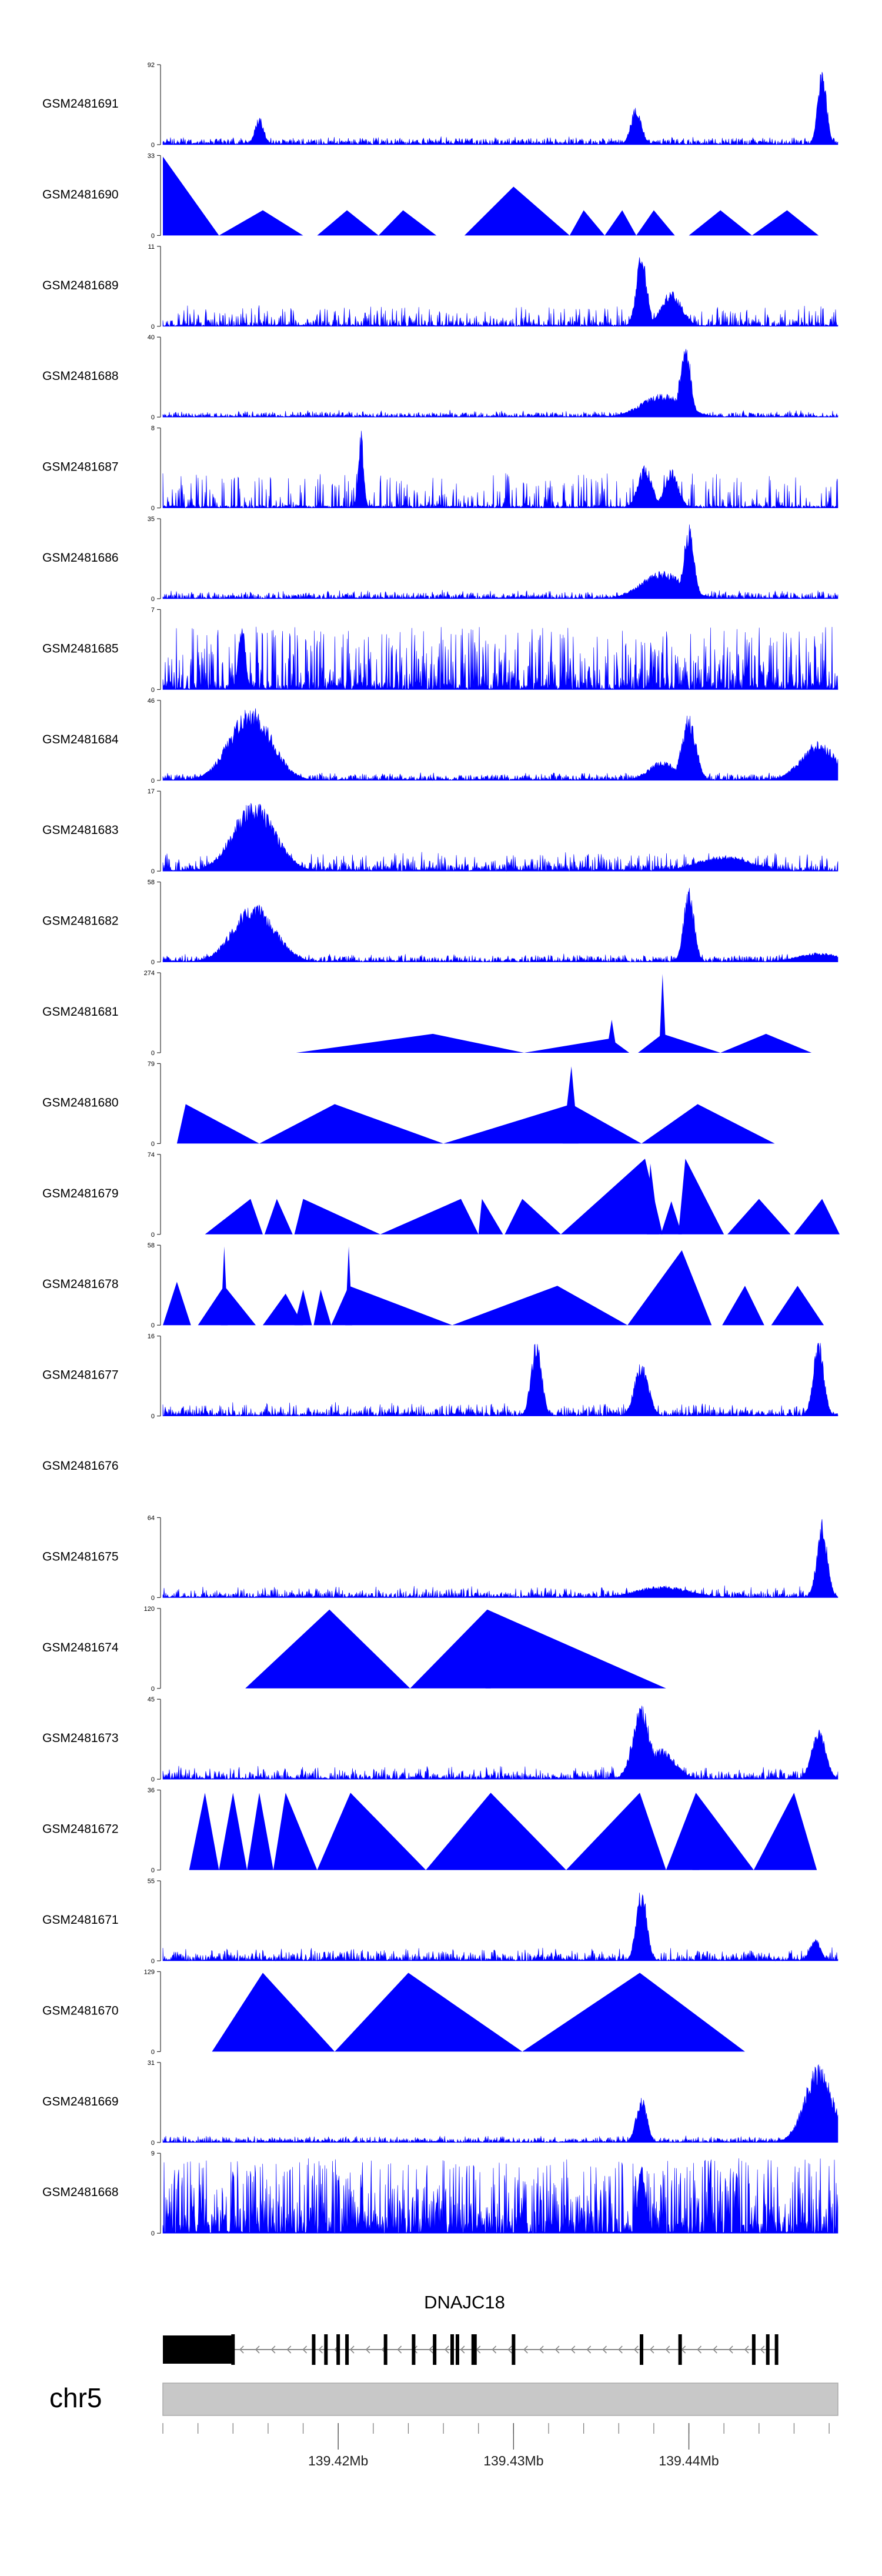 This screenshot has width=882, height=2576. Describe the element at coordinates (80, 830) in the screenshot. I see `track-label: GSM2481683` at that location.